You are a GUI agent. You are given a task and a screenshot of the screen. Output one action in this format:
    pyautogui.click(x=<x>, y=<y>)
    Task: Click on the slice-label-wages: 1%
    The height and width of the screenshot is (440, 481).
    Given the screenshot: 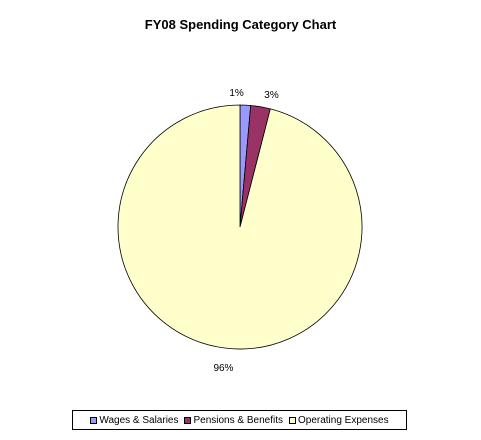 What is the action you would take?
    pyautogui.click(x=236, y=93)
    